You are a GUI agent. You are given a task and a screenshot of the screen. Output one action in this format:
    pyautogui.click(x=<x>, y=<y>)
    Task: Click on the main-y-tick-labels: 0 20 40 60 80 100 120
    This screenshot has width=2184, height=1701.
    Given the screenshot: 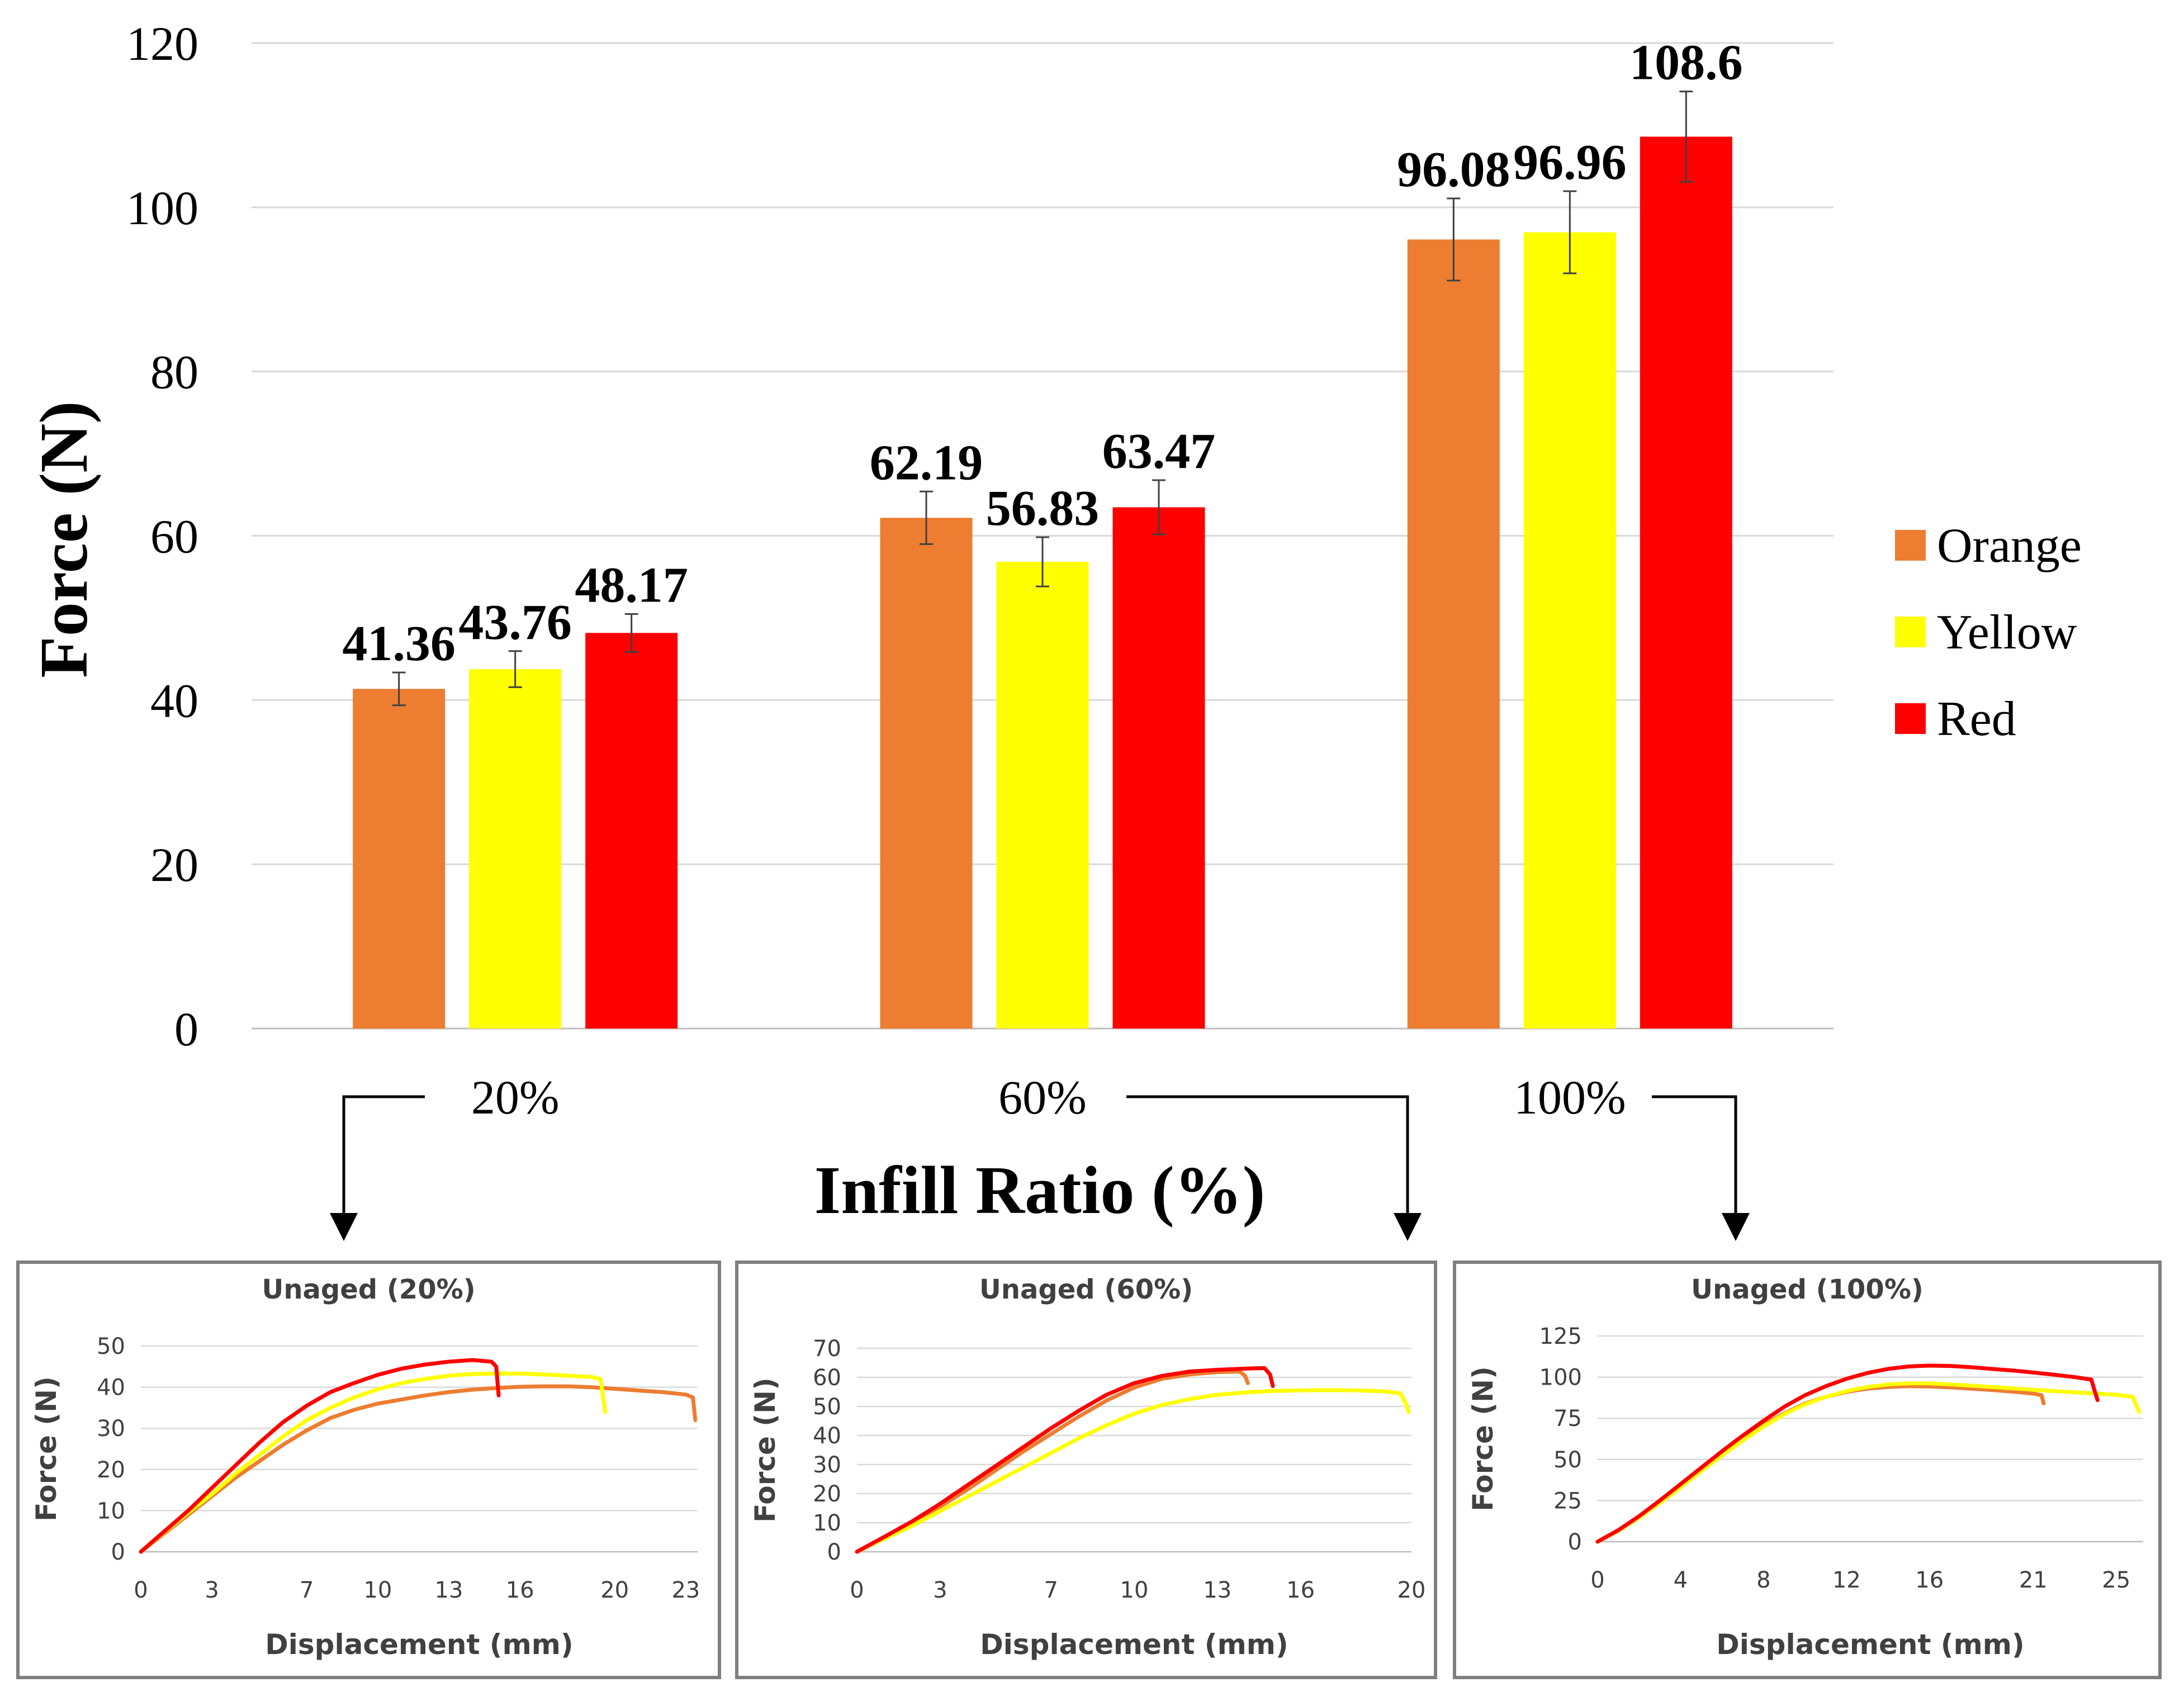 What is the action you would take?
    pyautogui.click(x=162, y=536)
    